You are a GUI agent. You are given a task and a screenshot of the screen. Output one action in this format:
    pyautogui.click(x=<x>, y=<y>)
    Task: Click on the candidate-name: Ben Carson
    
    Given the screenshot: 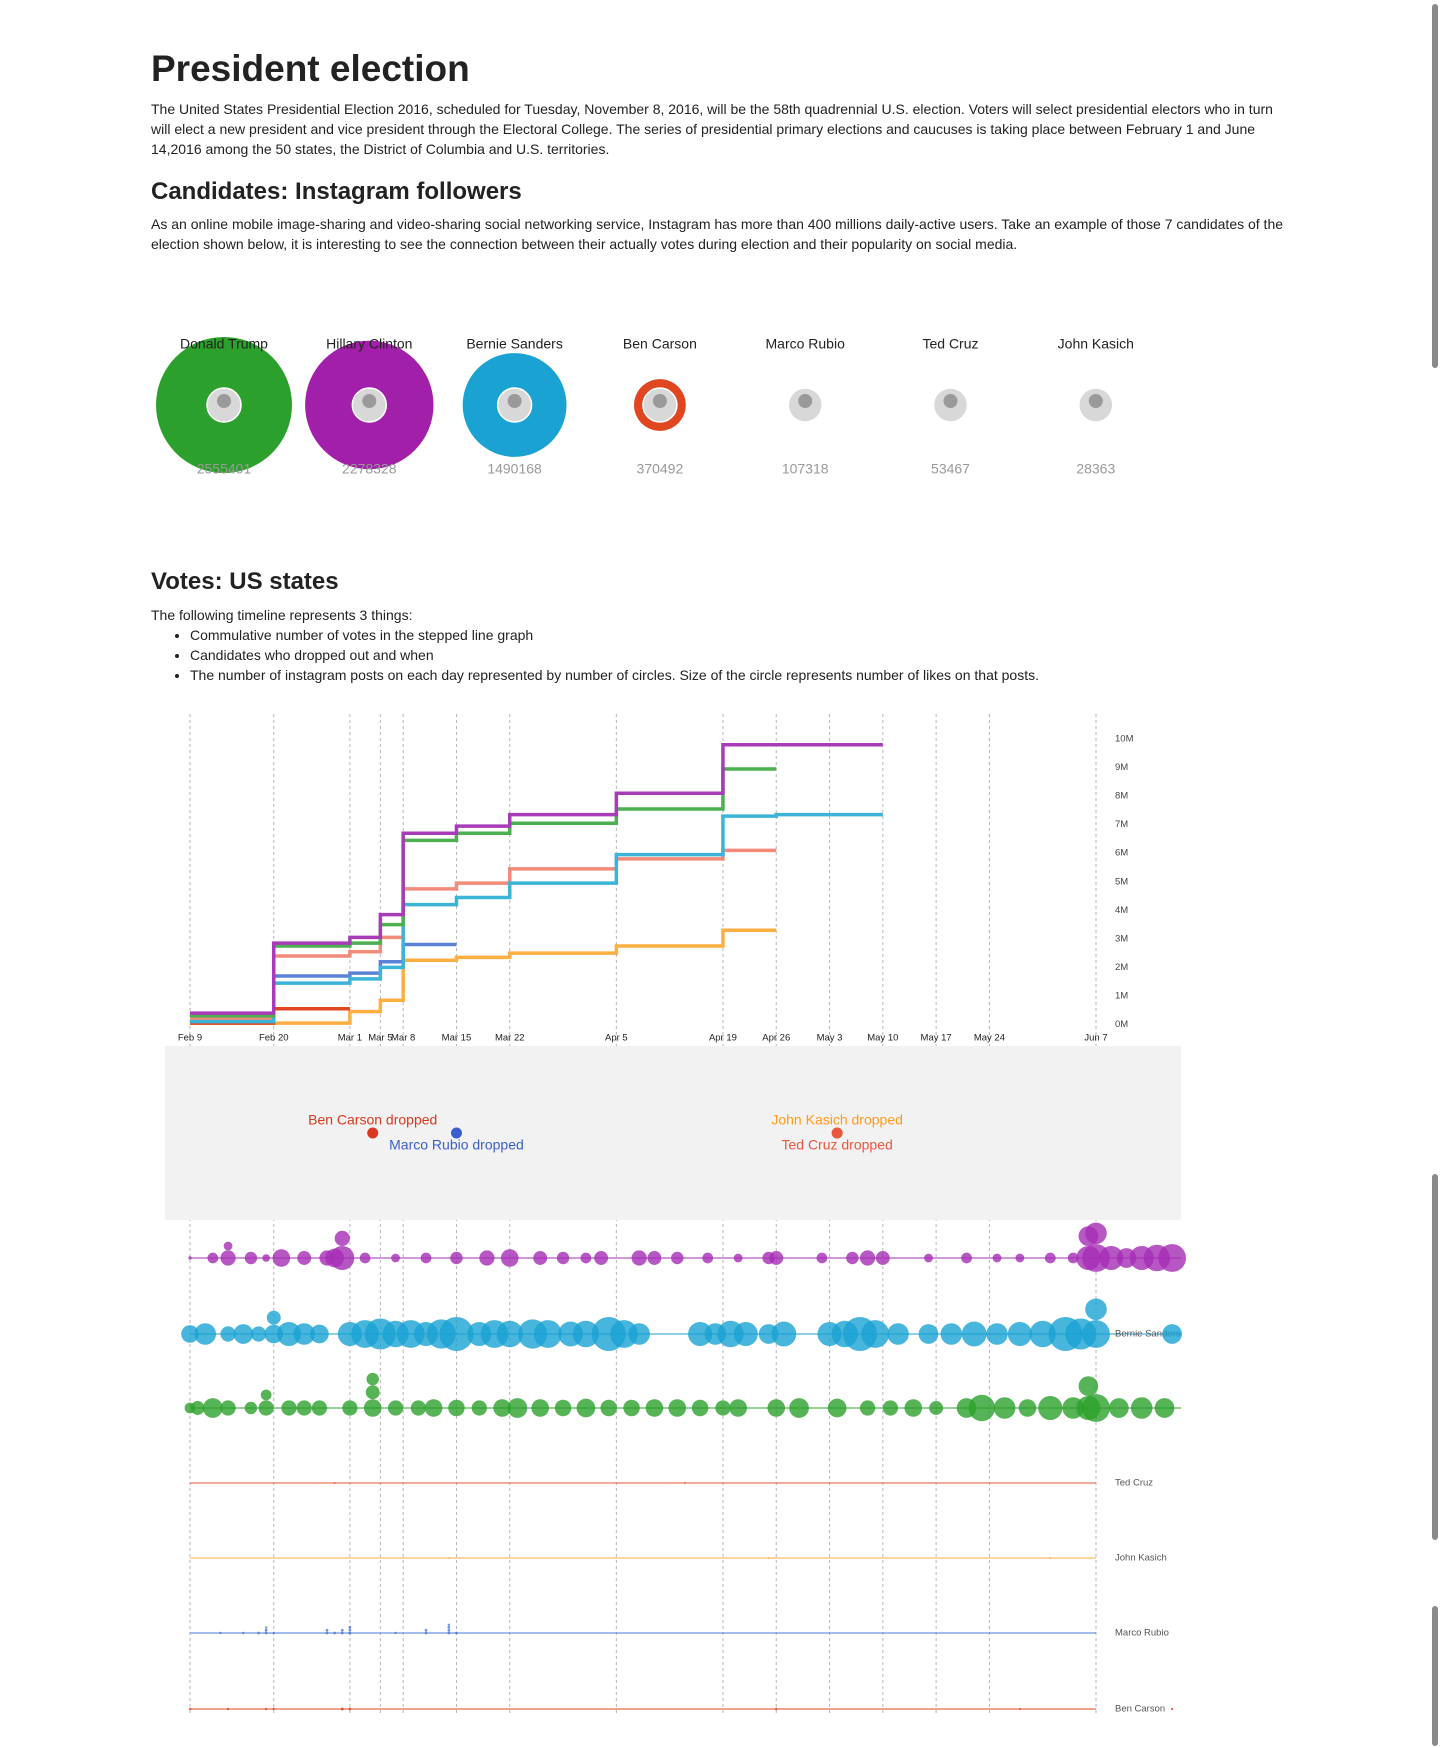 What is the action you would take?
    pyautogui.click(x=660, y=344)
    